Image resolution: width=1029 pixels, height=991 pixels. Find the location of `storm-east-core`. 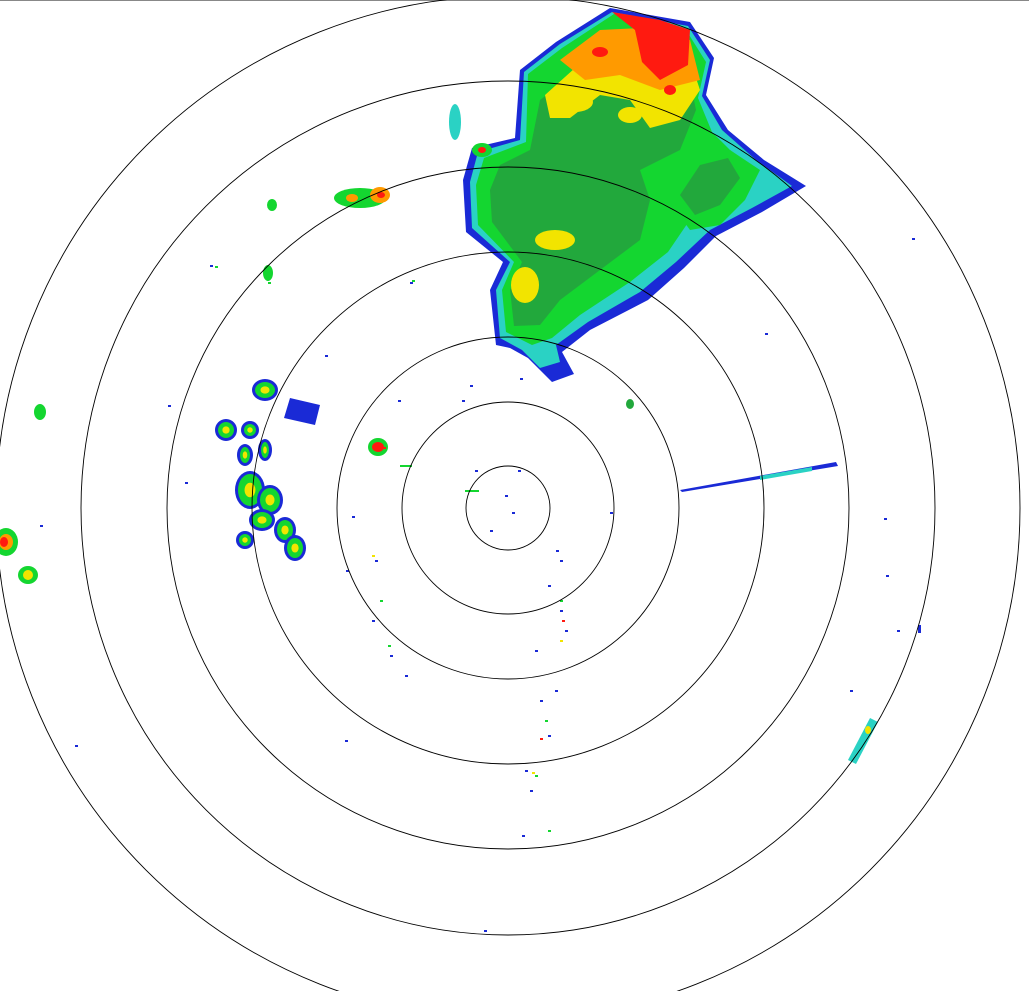

storm-east-core is located at coordinates (710, 186).